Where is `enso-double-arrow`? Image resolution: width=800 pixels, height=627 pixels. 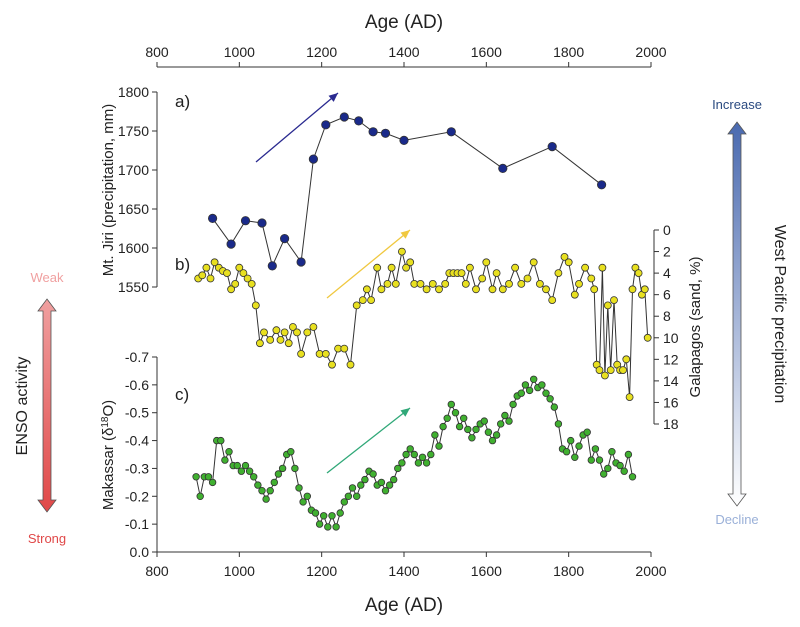
enso-double-arrow is located at coordinates (47, 405).